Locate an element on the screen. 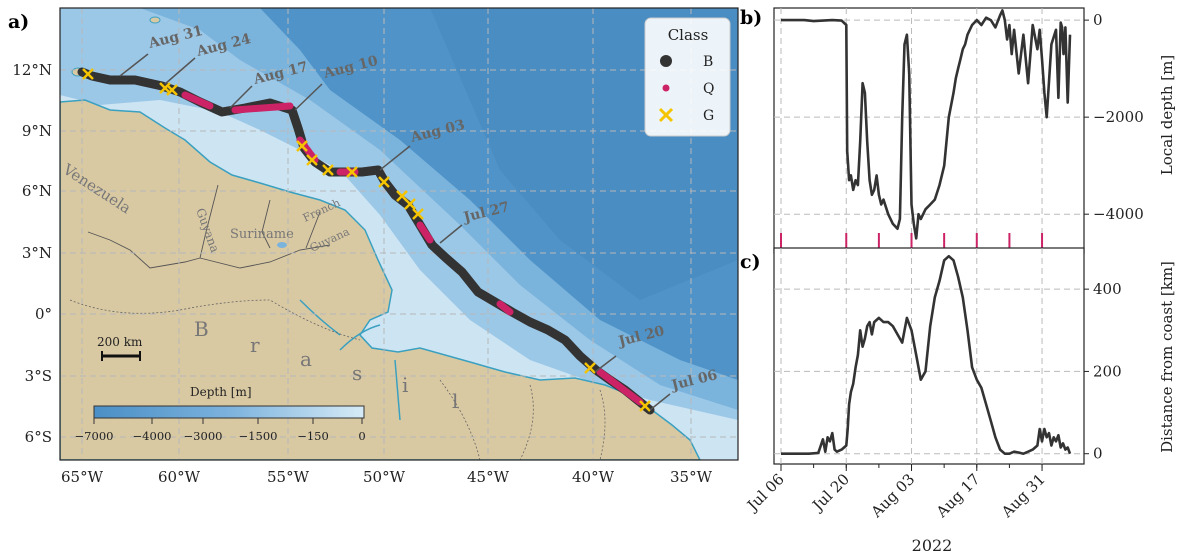 This screenshot has height=556, width=1200. lon-tick: 35°W is located at coordinates (691, 477).